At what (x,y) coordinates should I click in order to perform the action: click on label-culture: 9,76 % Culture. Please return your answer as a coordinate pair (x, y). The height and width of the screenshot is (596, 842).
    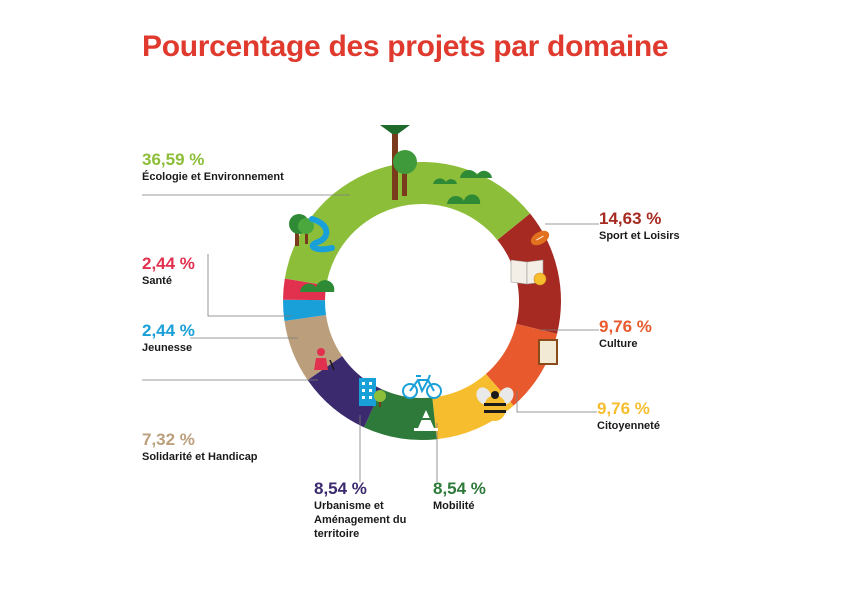
    Looking at the image, I should click on (625, 334).